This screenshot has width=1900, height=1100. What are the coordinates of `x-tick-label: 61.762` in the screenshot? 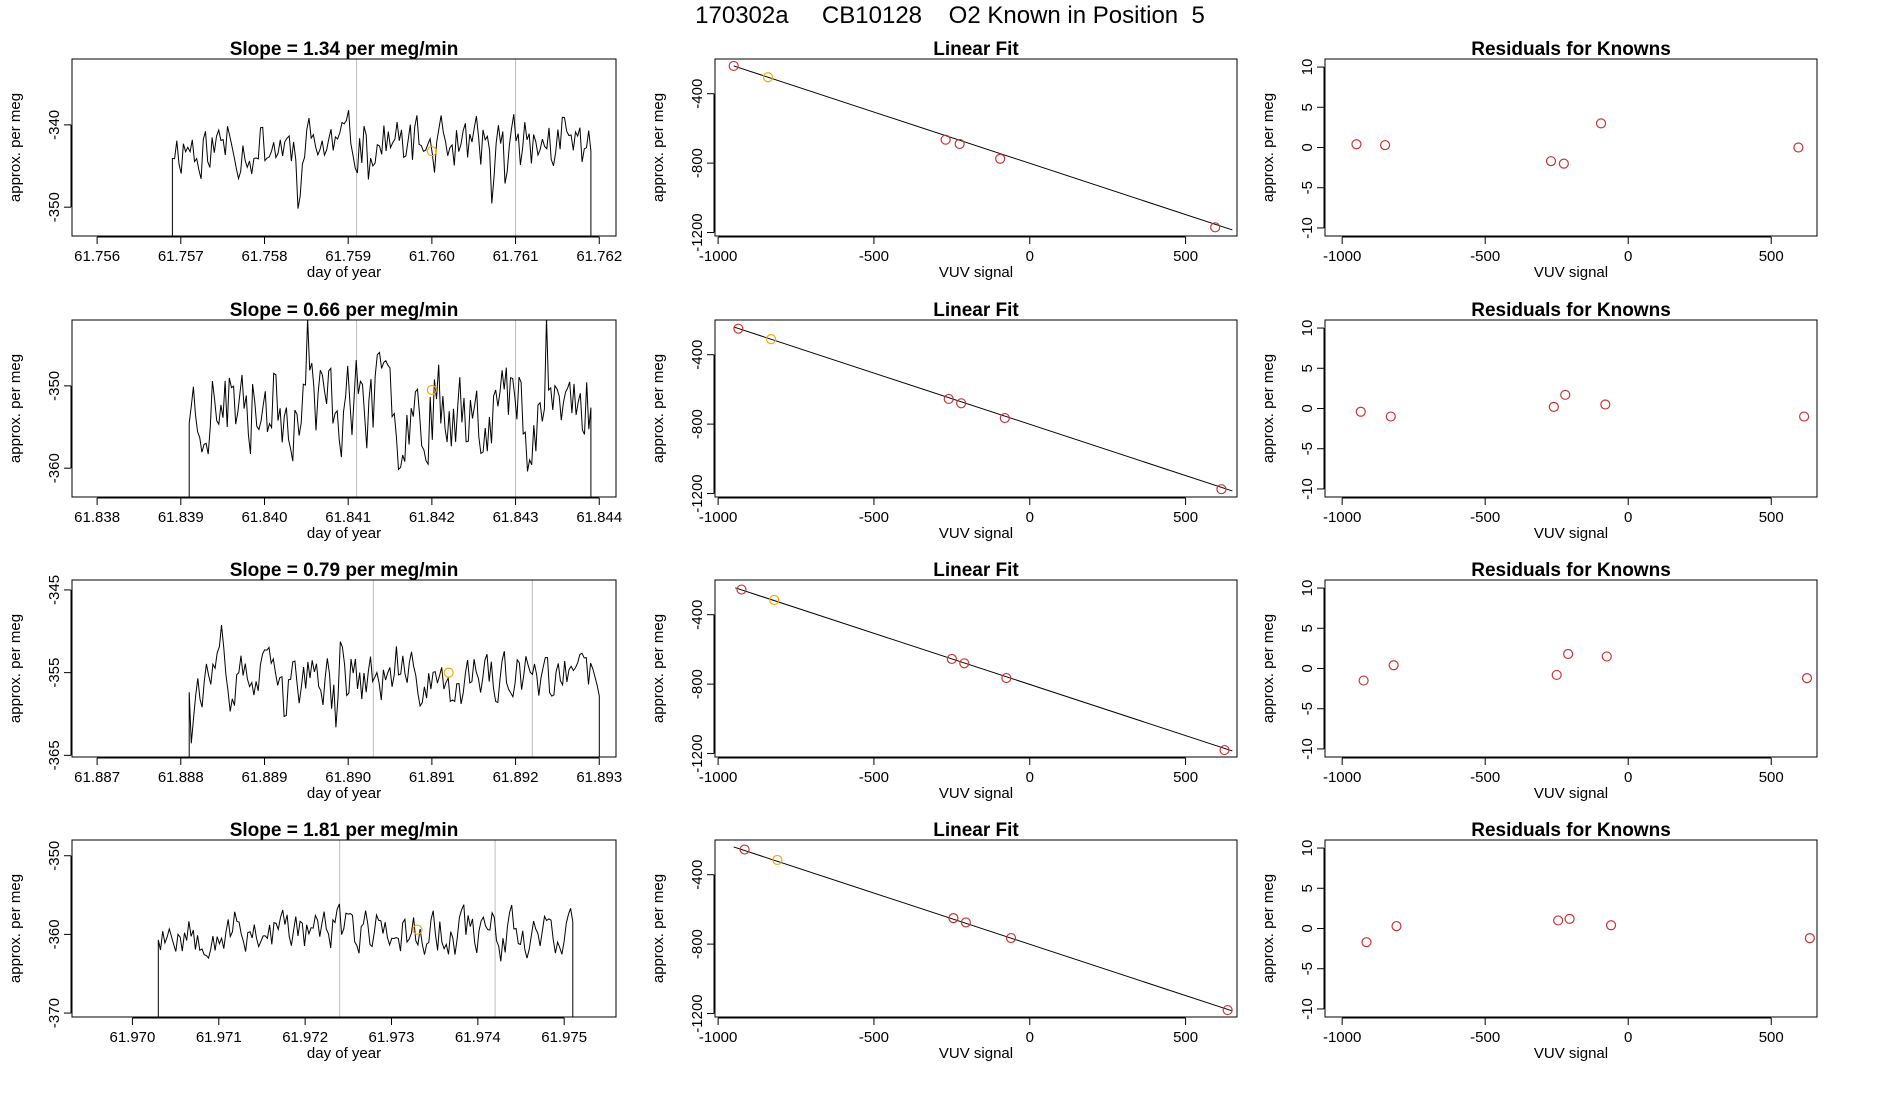 It's located at (599, 256).